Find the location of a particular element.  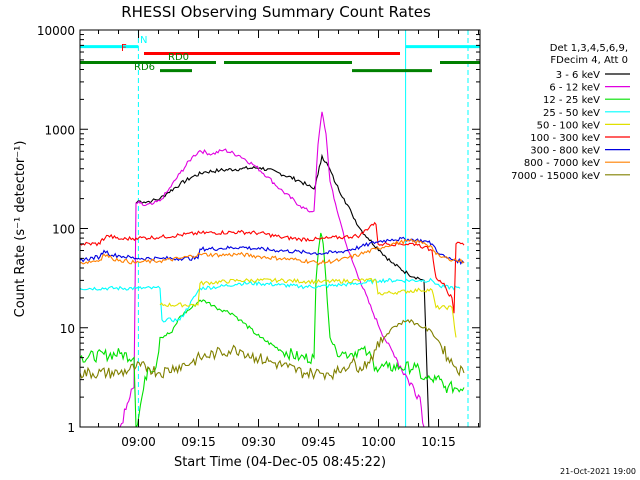

y-axis-label: Count Rate (s⁻¹ detector⁻¹) is located at coordinates (20, 229).